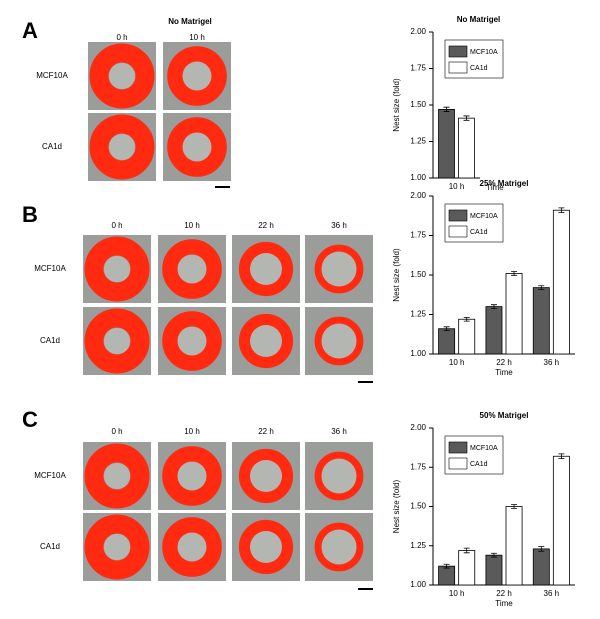  What do you see at coordinates (30, 419) in the screenshot?
I see `panel-letter: C` at bounding box center [30, 419].